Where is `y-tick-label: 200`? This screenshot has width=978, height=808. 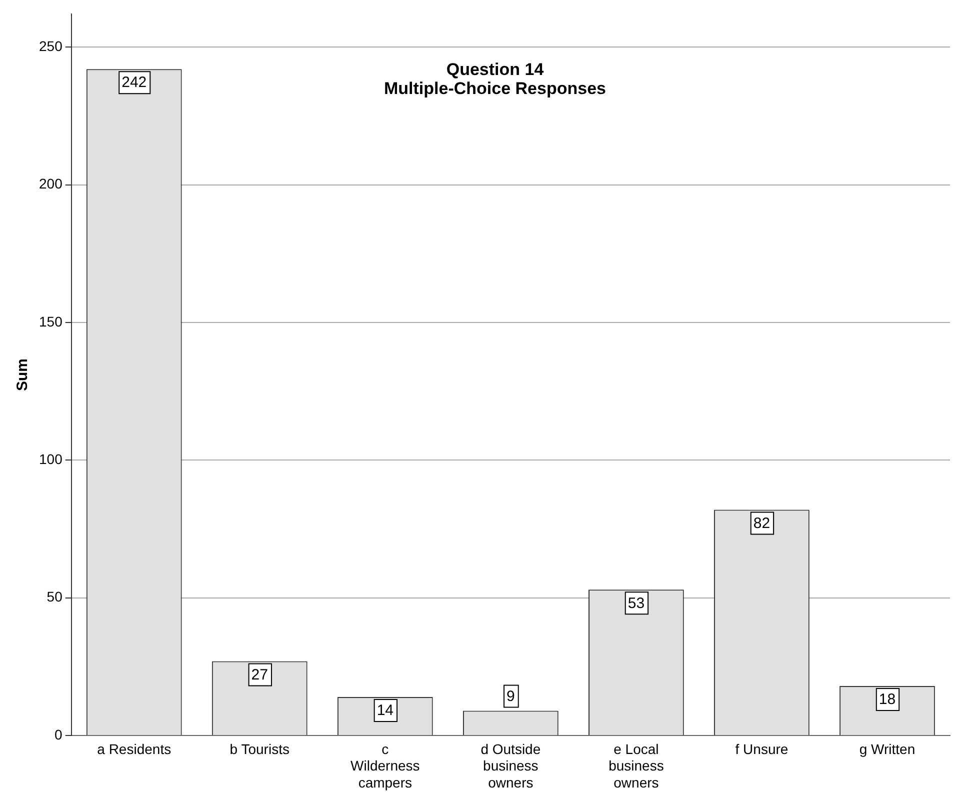 y-tick-label: 200 is located at coordinates (51, 184).